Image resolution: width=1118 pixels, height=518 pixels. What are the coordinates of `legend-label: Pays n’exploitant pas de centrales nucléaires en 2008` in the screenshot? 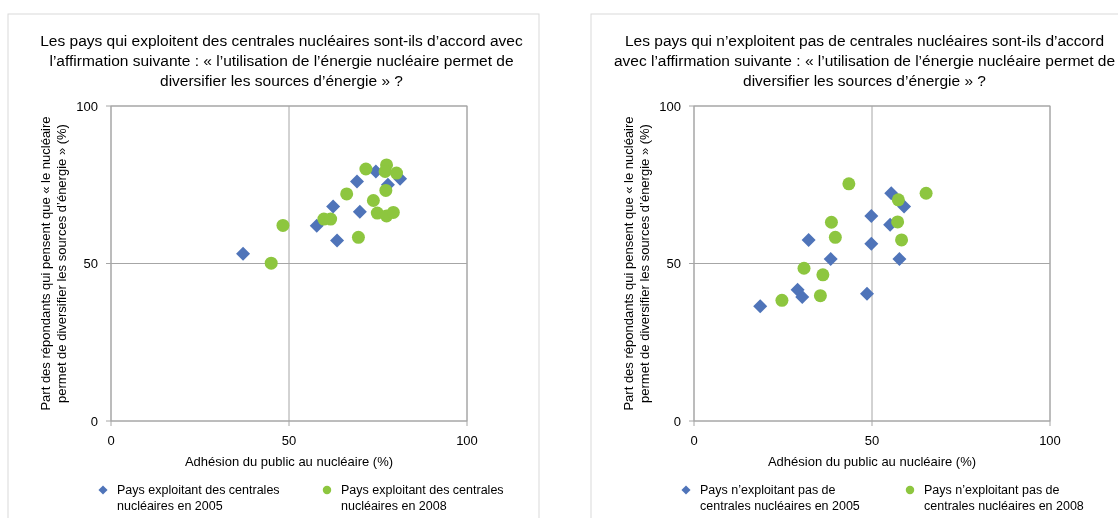 It's located at (1004, 498).